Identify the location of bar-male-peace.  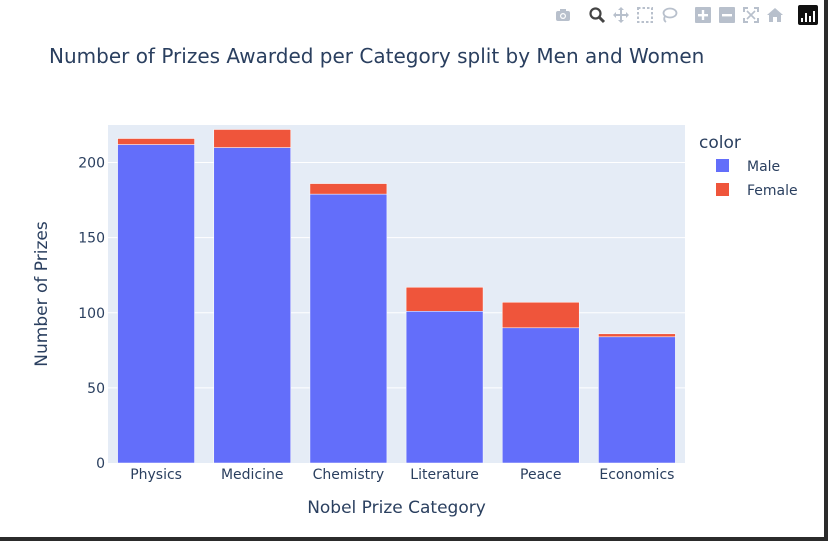
(541, 395).